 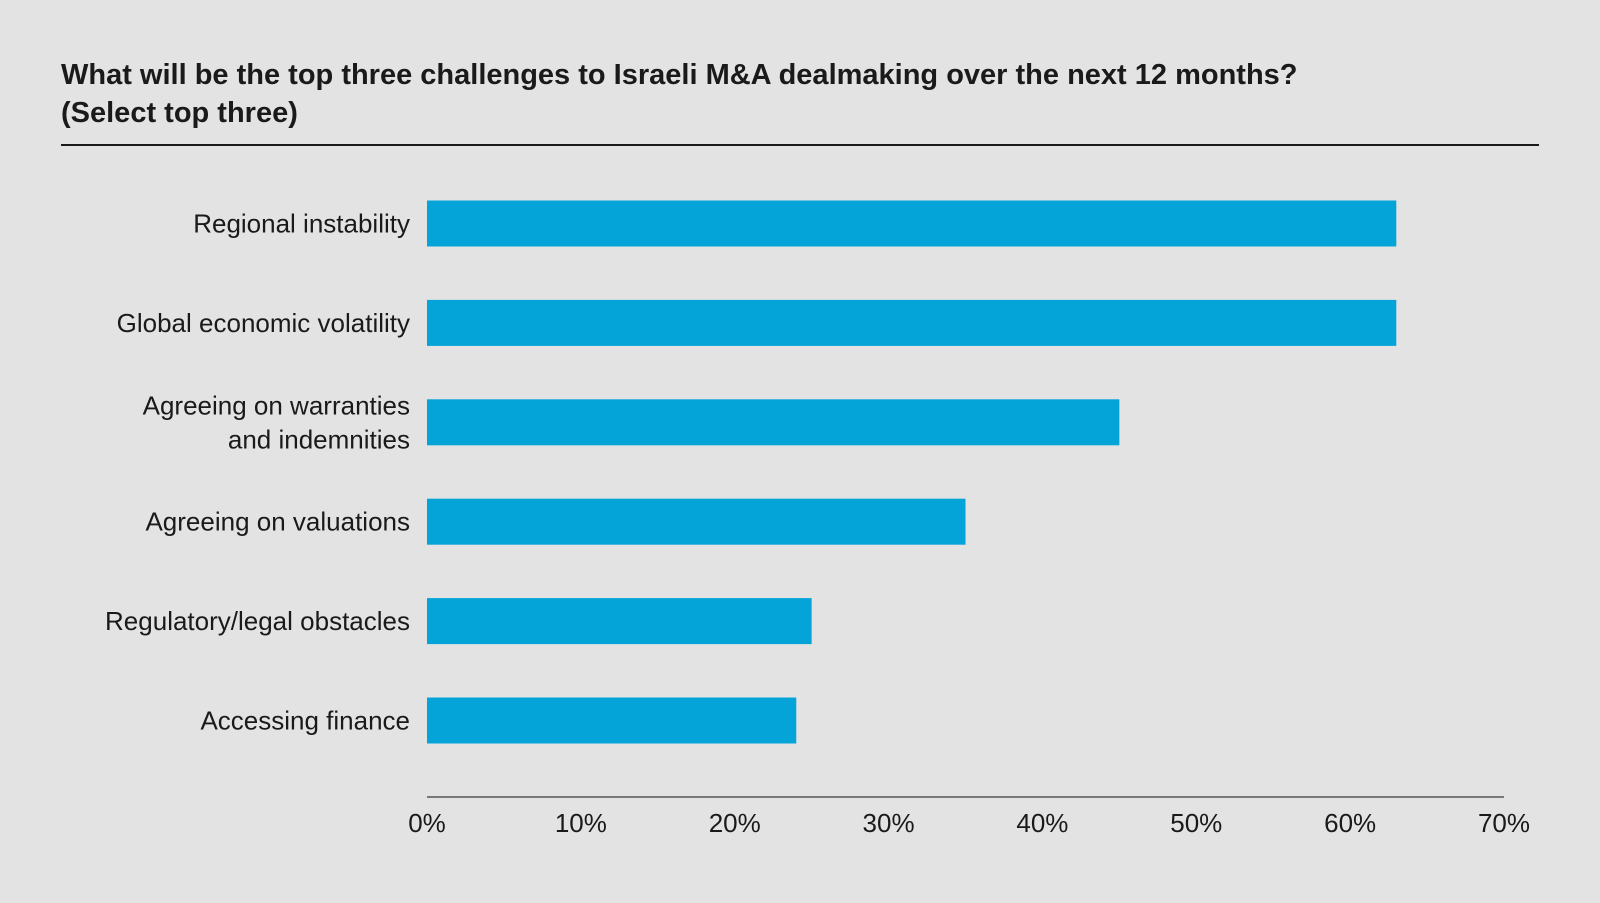 I want to click on chart-title-line-2: (Select top three), so click(x=179, y=113).